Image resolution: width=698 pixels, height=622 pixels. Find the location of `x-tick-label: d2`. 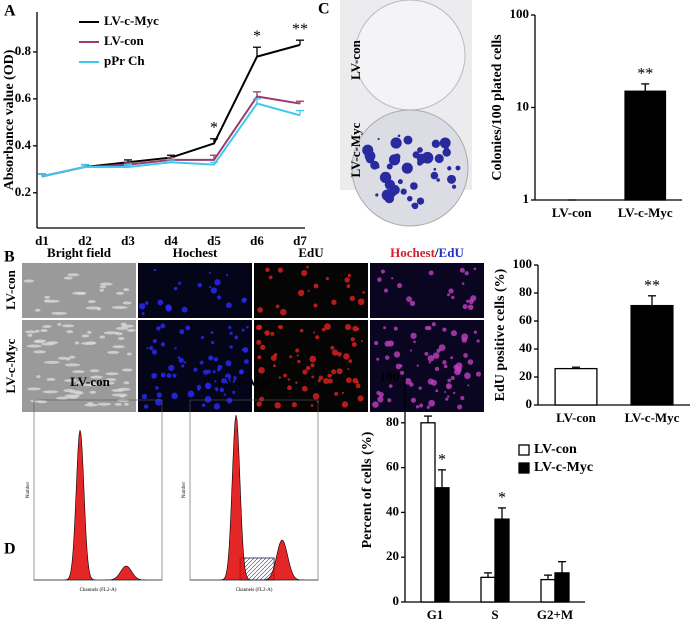

x-tick-label: d2 is located at coordinates (85, 240).